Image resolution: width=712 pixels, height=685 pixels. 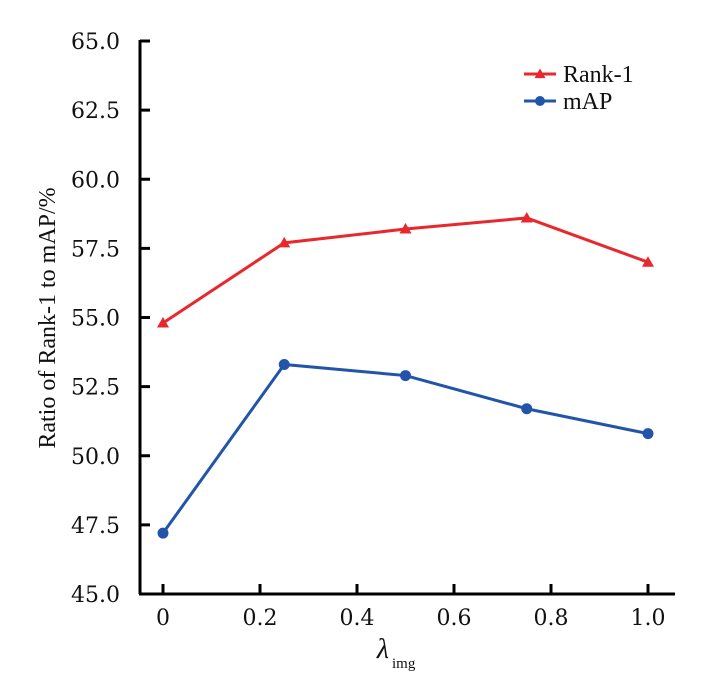 I want to click on series-rank-1-line, so click(x=405, y=270).